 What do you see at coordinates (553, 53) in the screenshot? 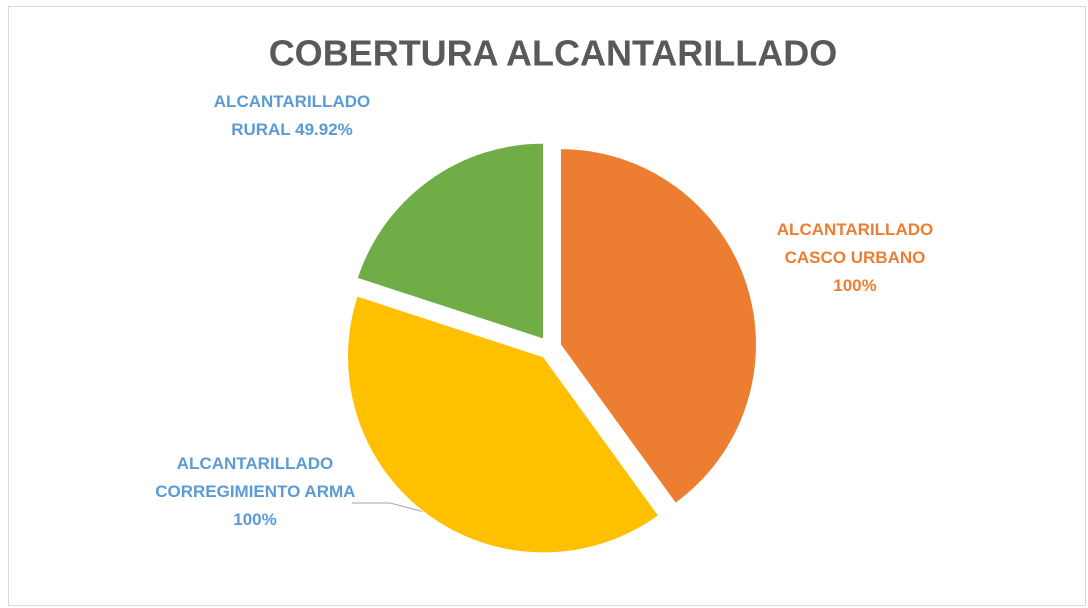
I see `chart-title: COBERTURA ALCANTARILLADO` at bounding box center [553, 53].